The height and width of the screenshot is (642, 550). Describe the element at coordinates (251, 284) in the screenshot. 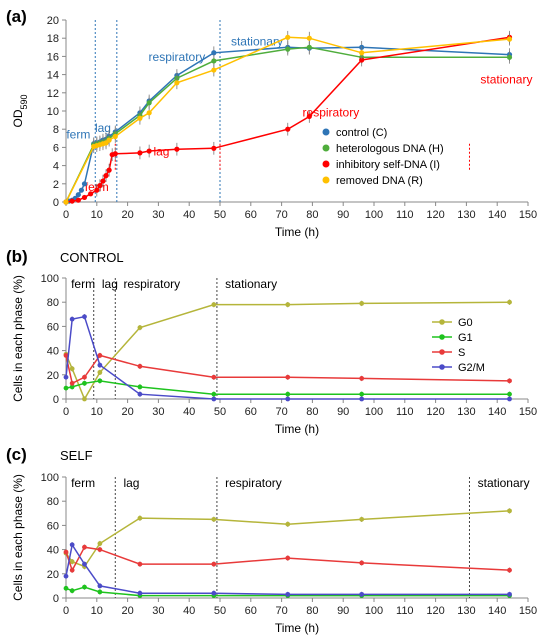

I see `phase-label: stationary` at that location.